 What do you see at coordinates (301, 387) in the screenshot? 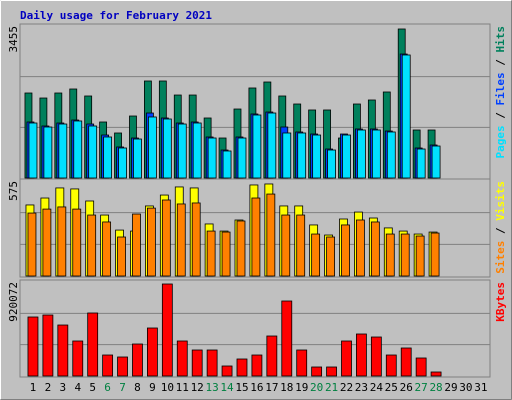
I see `x-tick-label: 19` at bounding box center [301, 387].